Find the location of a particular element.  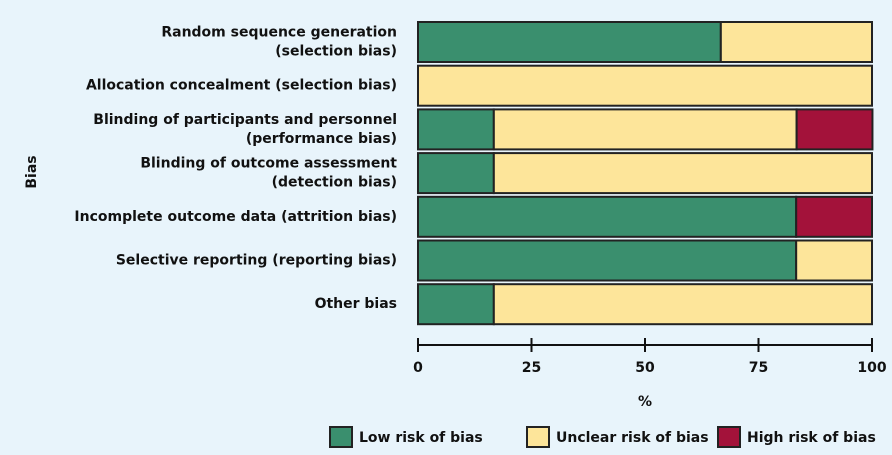

legend-label: Low risk of bias is located at coordinates (421, 438).